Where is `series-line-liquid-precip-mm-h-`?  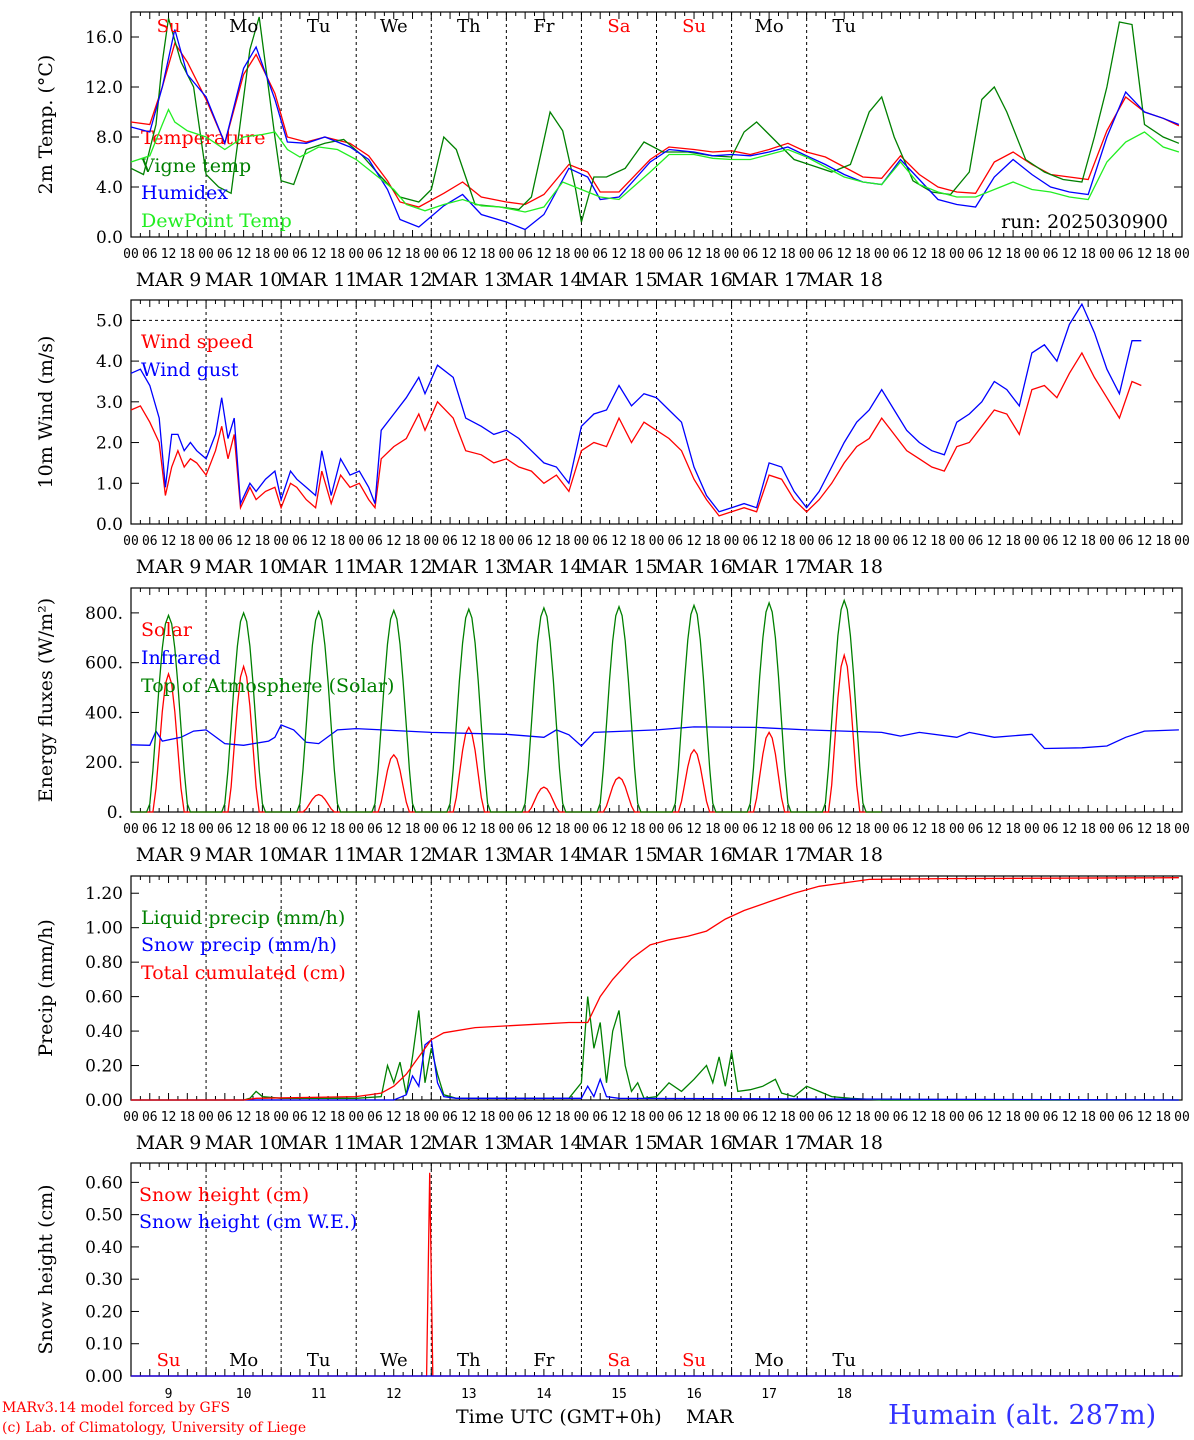
series-line-liquid-precip-mm-h- is located at coordinates (655, 1048).